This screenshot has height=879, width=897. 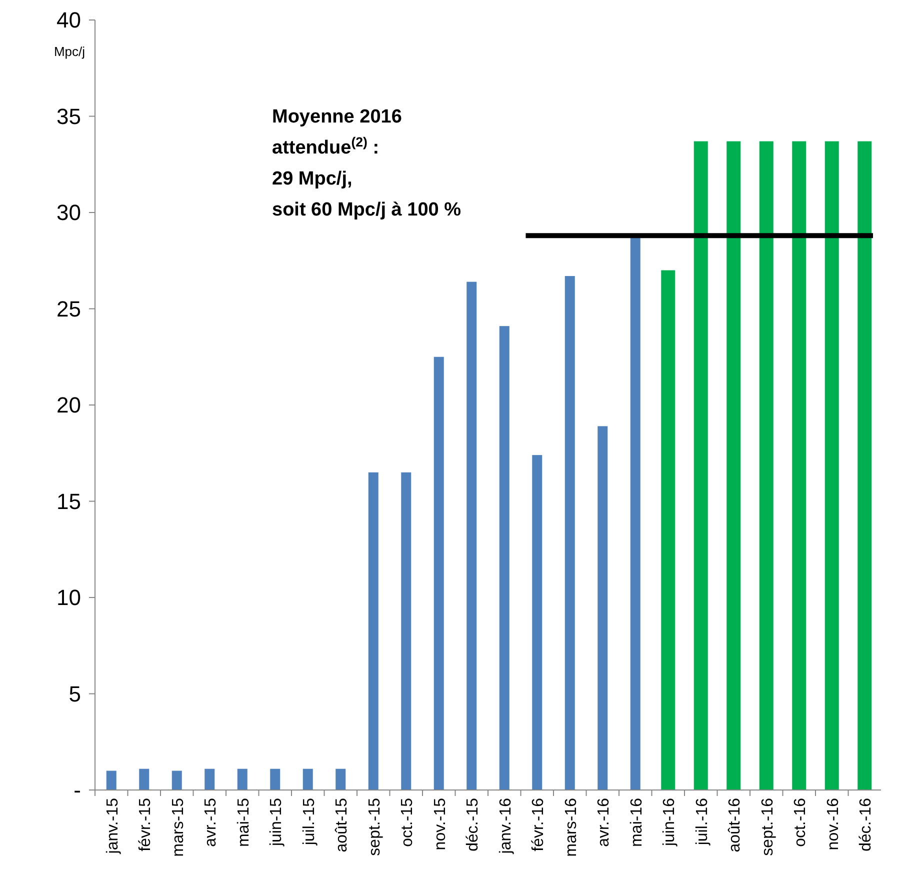 I want to click on y-tick-label: 20, so click(x=68, y=405).